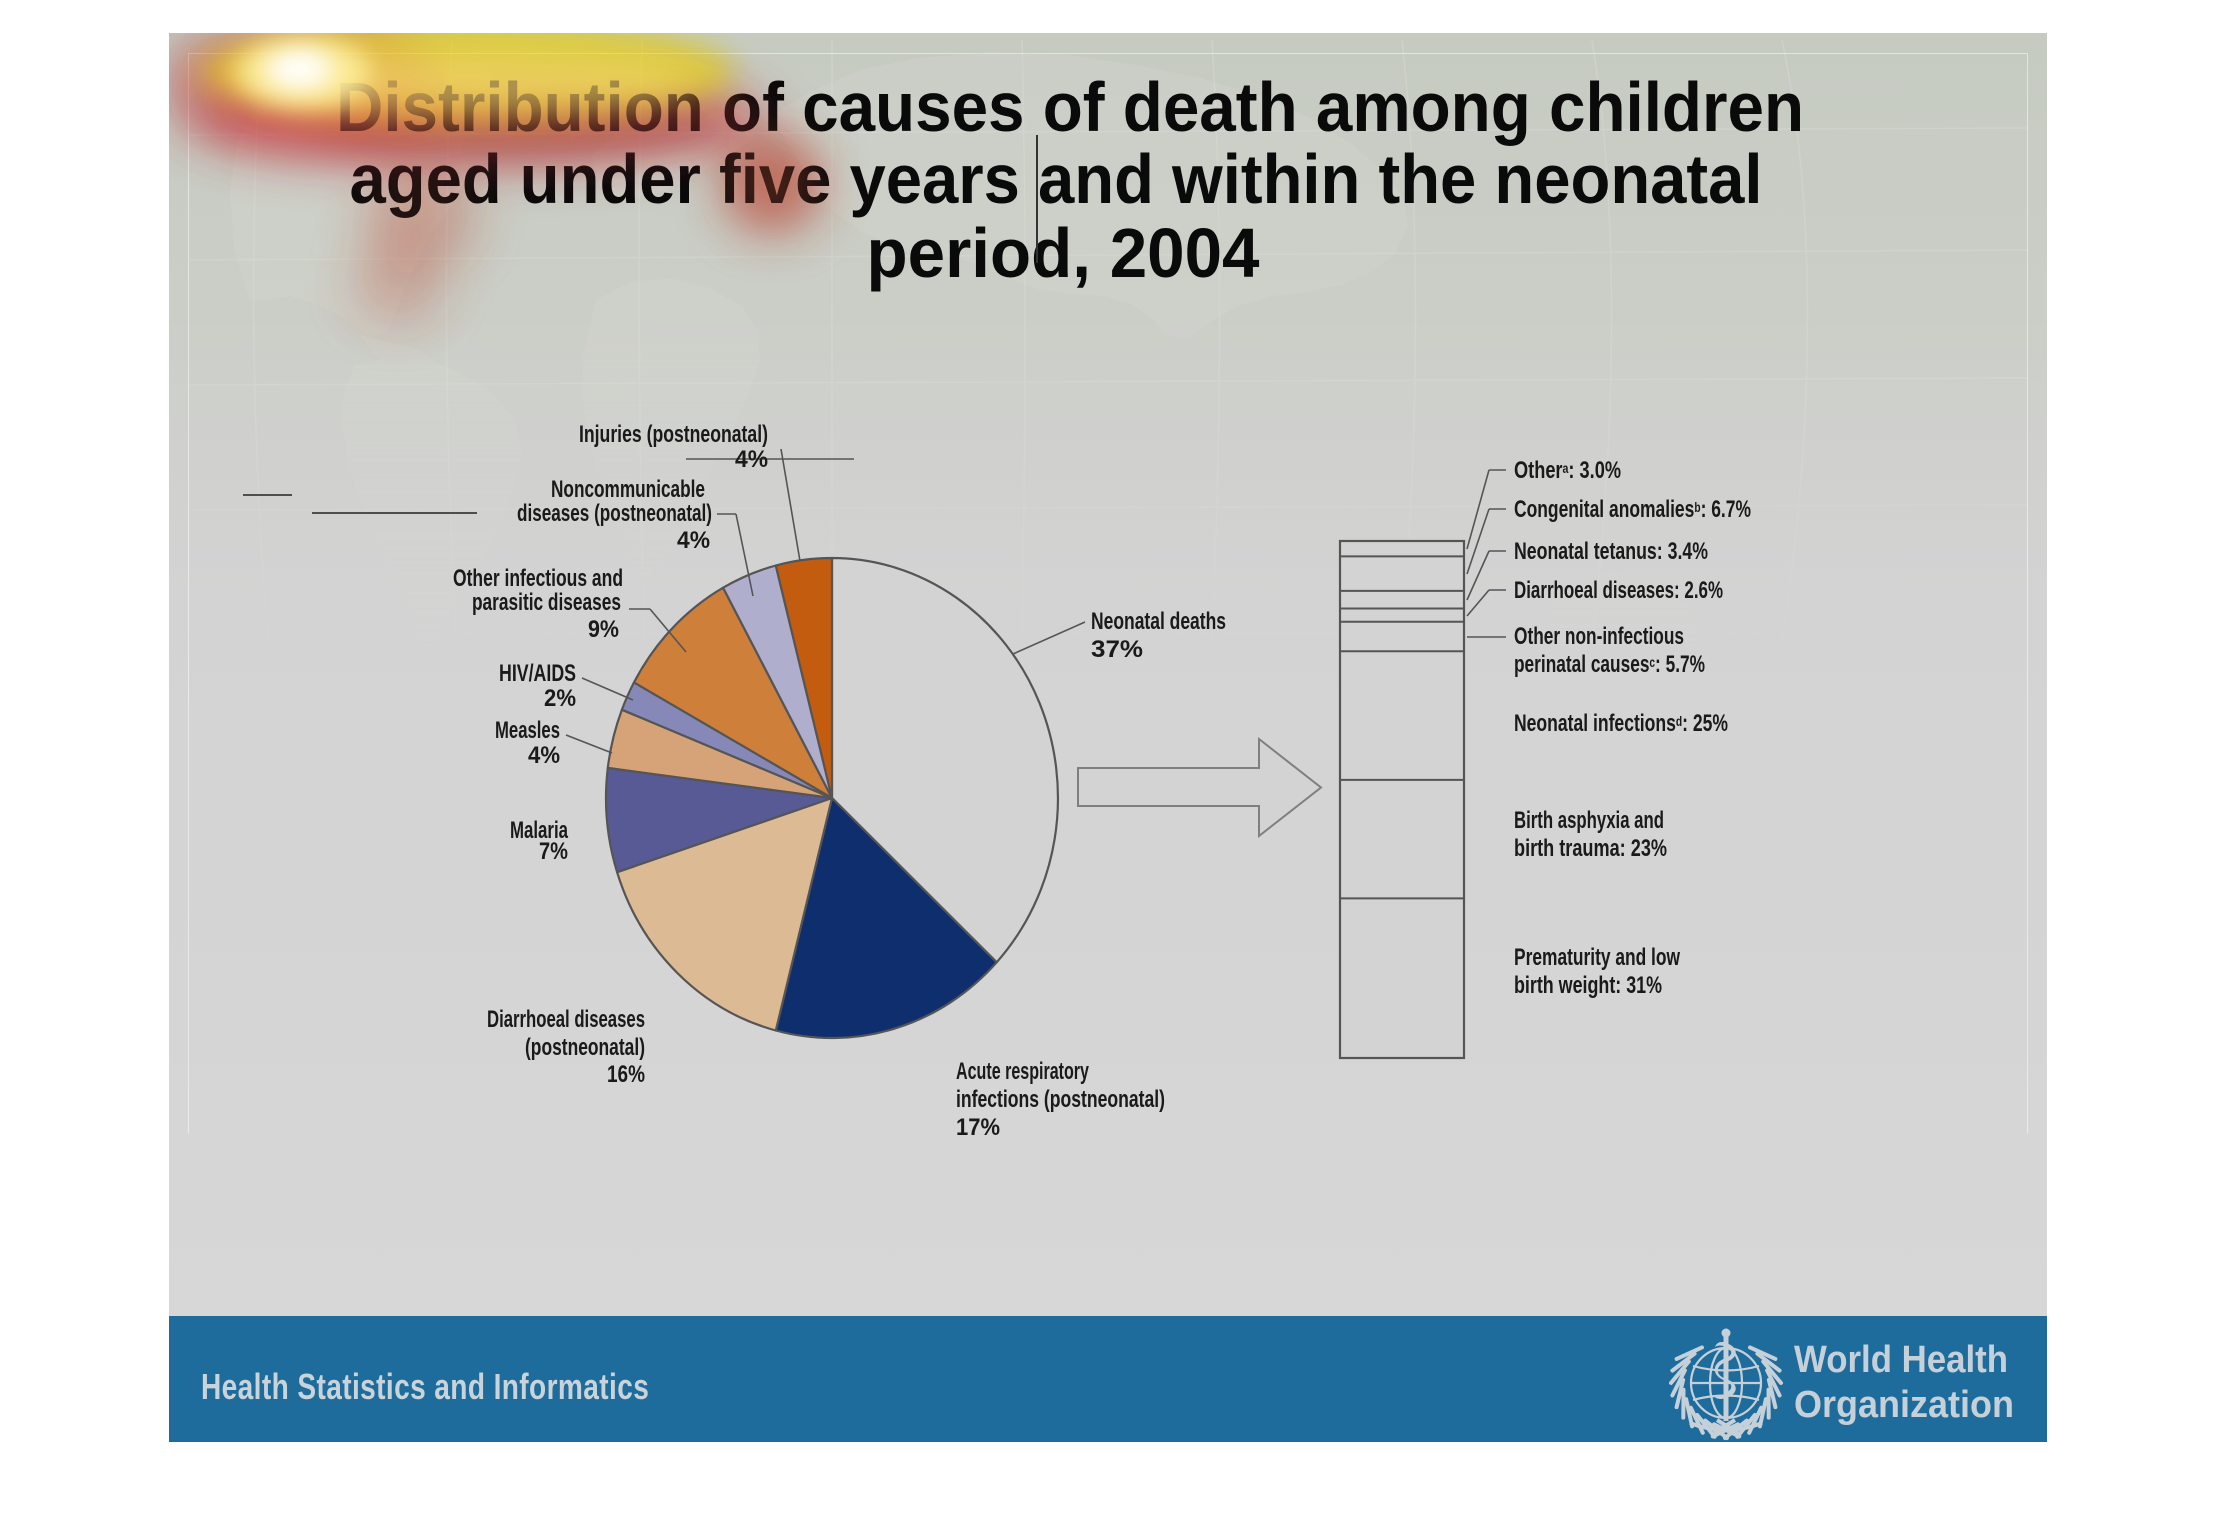  Describe the element at coordinates (1063, 253) in the screenshot. I see `svg-text: period, 2004` at that location.